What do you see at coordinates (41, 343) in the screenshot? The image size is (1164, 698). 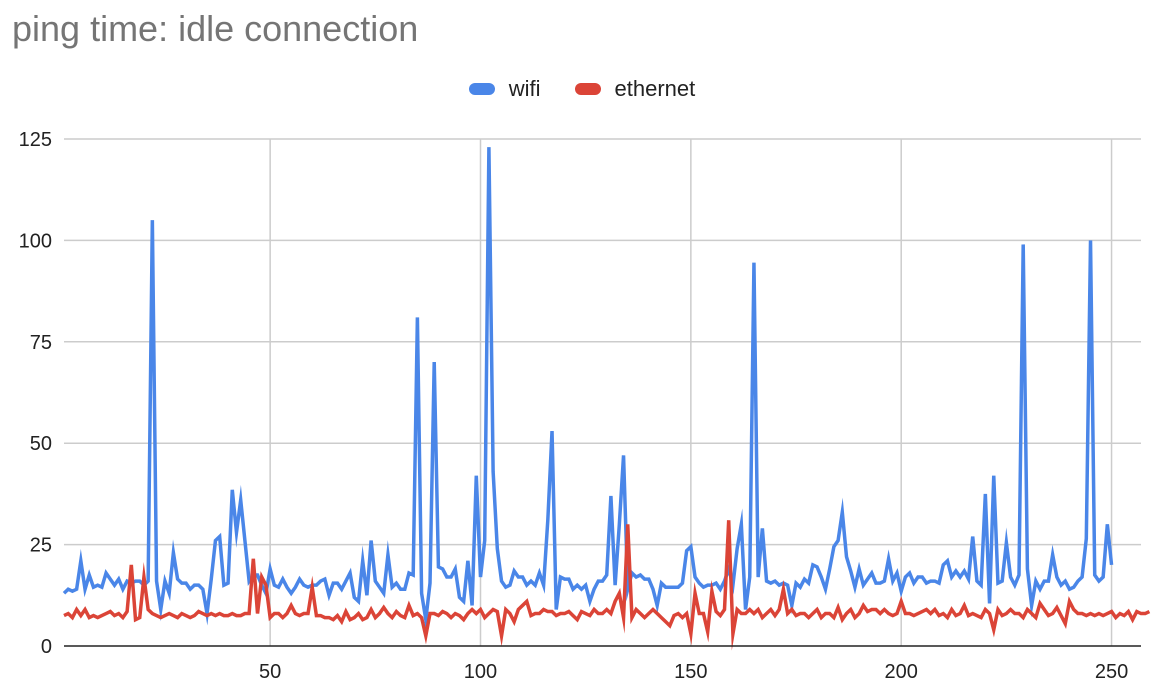 I see `y-tick-label-75: 75` at bounding box center [41, 343].